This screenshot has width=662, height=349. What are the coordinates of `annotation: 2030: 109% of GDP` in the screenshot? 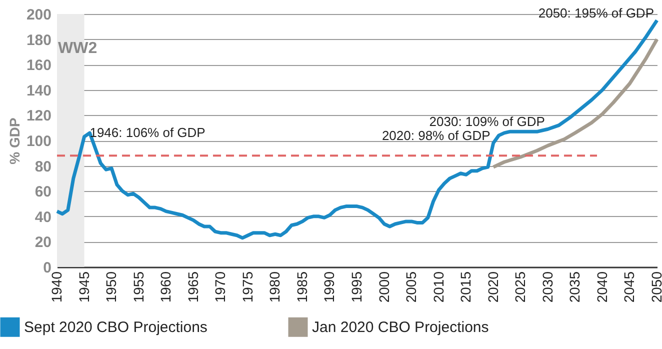 It's located at (487, 122).